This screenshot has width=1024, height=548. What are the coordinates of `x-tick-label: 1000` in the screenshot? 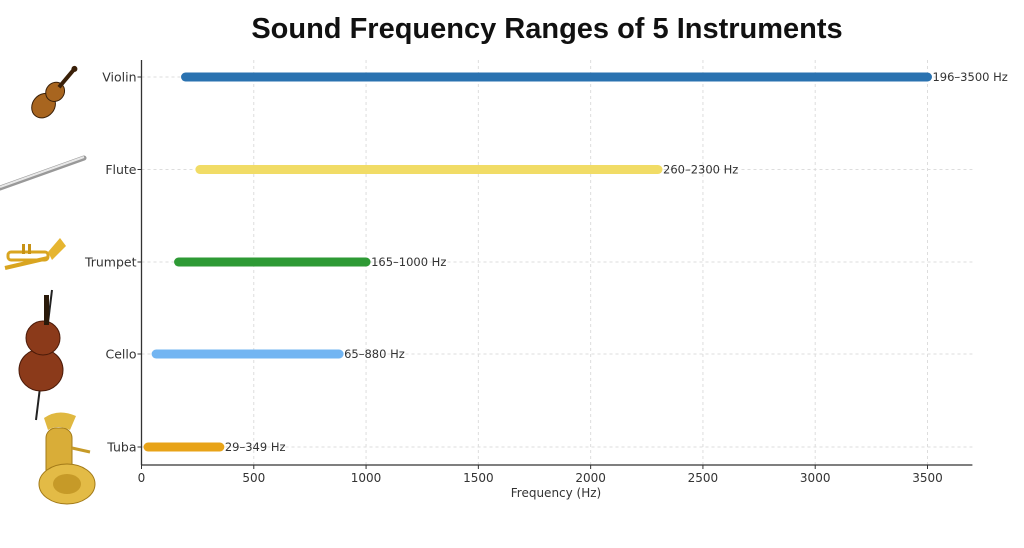 It's located at (366, 478).